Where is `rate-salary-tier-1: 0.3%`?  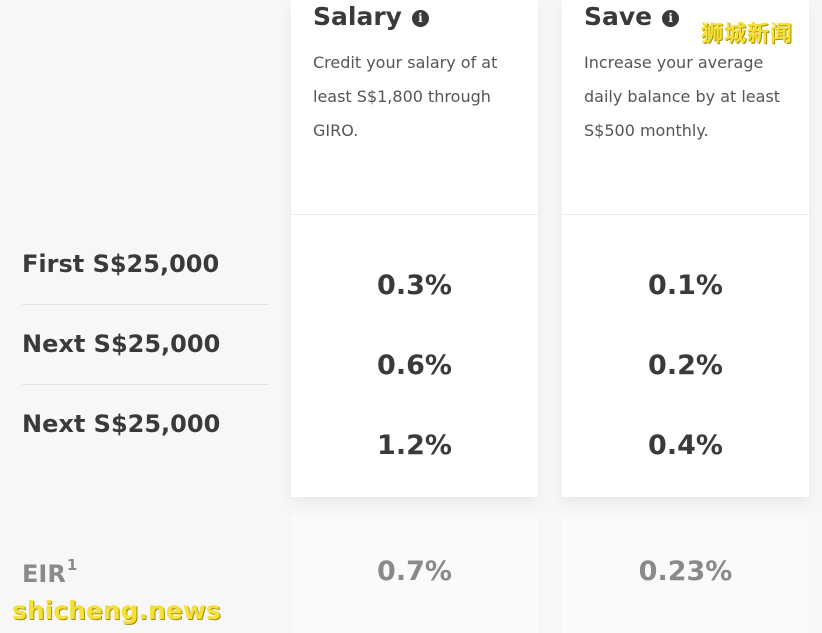 rate-salary-tier-1: 0.3% is located at coordinates (414, 285).